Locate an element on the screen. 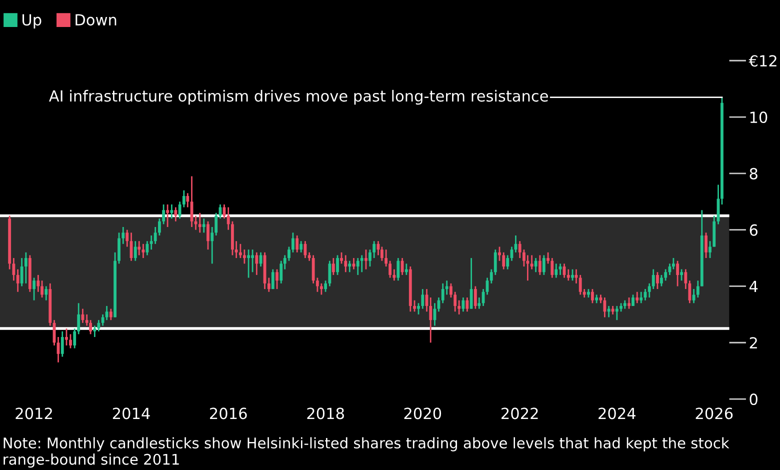 The width and height of the screenshot is (780, 470). annotation: AI infrastructure optimism drives move past long-term resistance is located at coordinates (298, 97).